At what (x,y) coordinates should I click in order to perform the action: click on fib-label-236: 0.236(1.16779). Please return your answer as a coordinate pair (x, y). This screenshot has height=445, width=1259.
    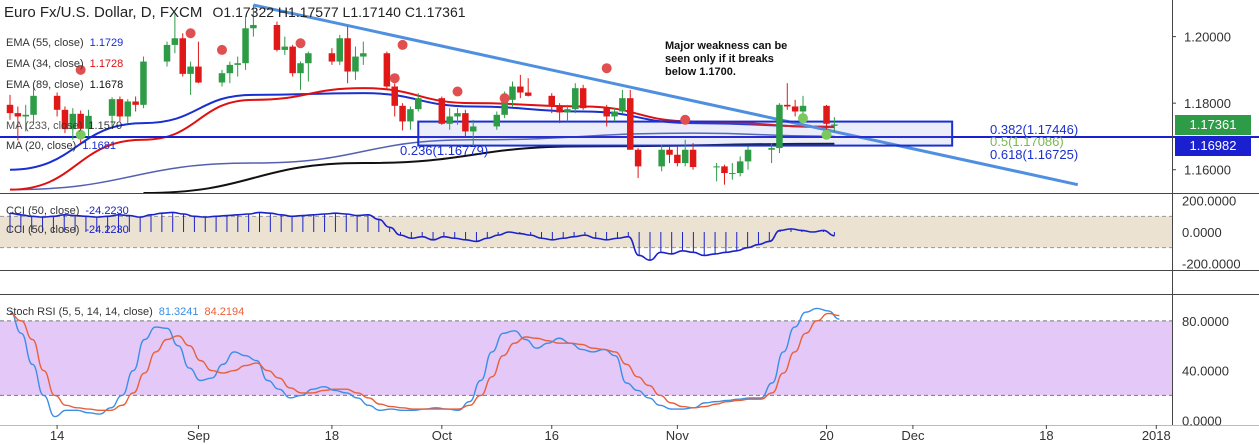
    Looking at the image, I should click on (444, 150).